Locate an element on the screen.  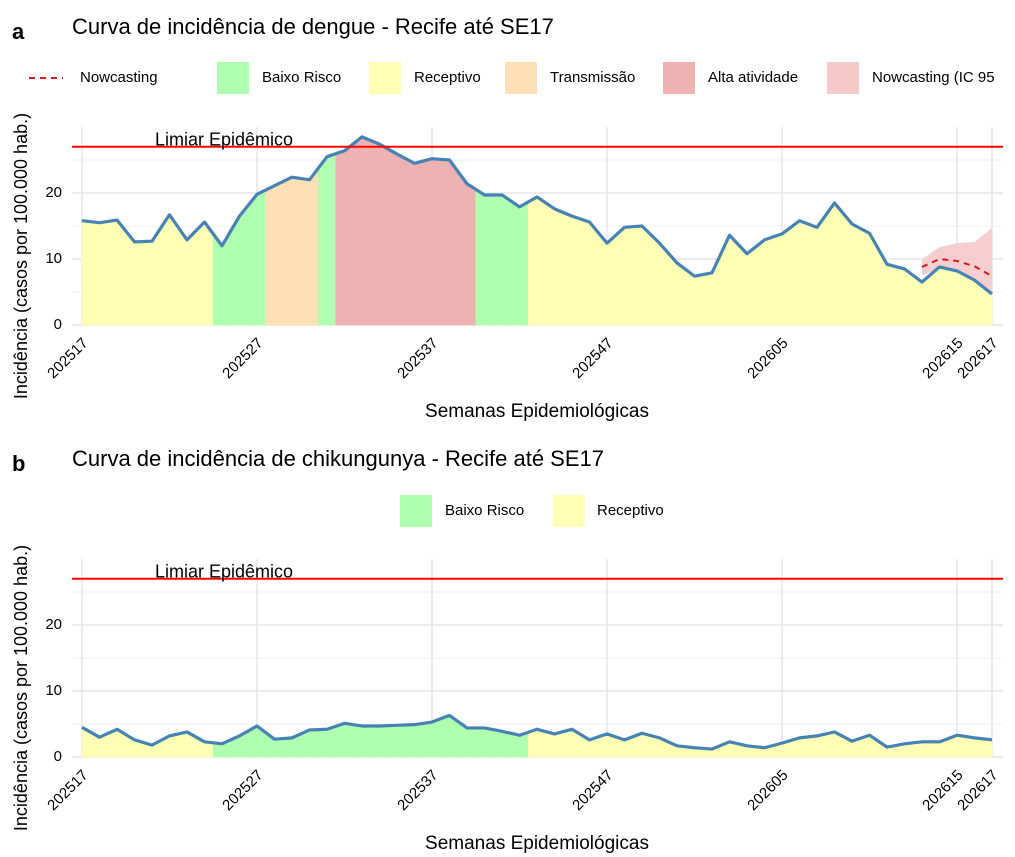
legend-label: Transmissão is located at coordinates (592, 77).